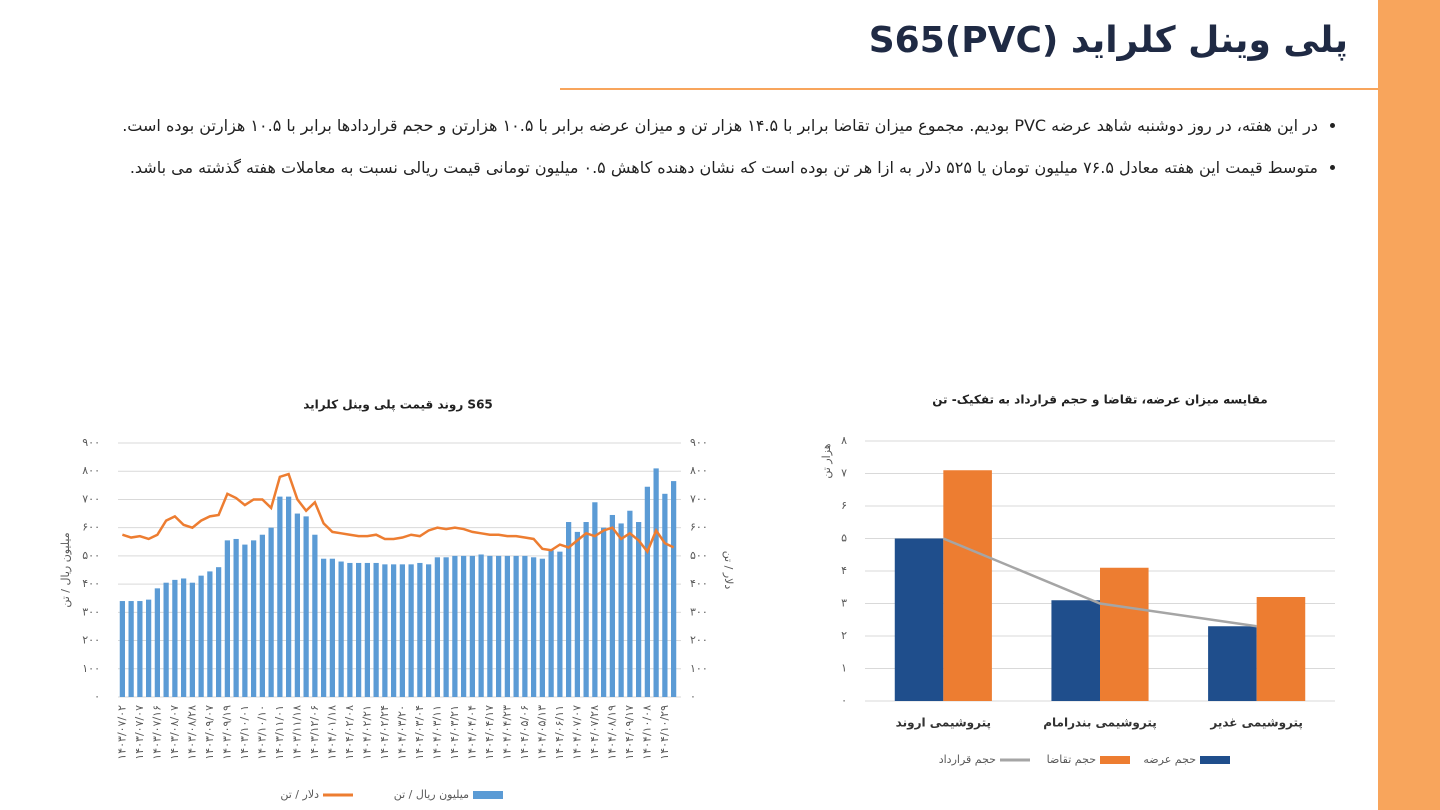 The width and height of the screenshot is (1440, 810). Describe the element at coordinates (699, 611) in the screenshot. I see `y2-tick-label: ۳۰۰` at that location.